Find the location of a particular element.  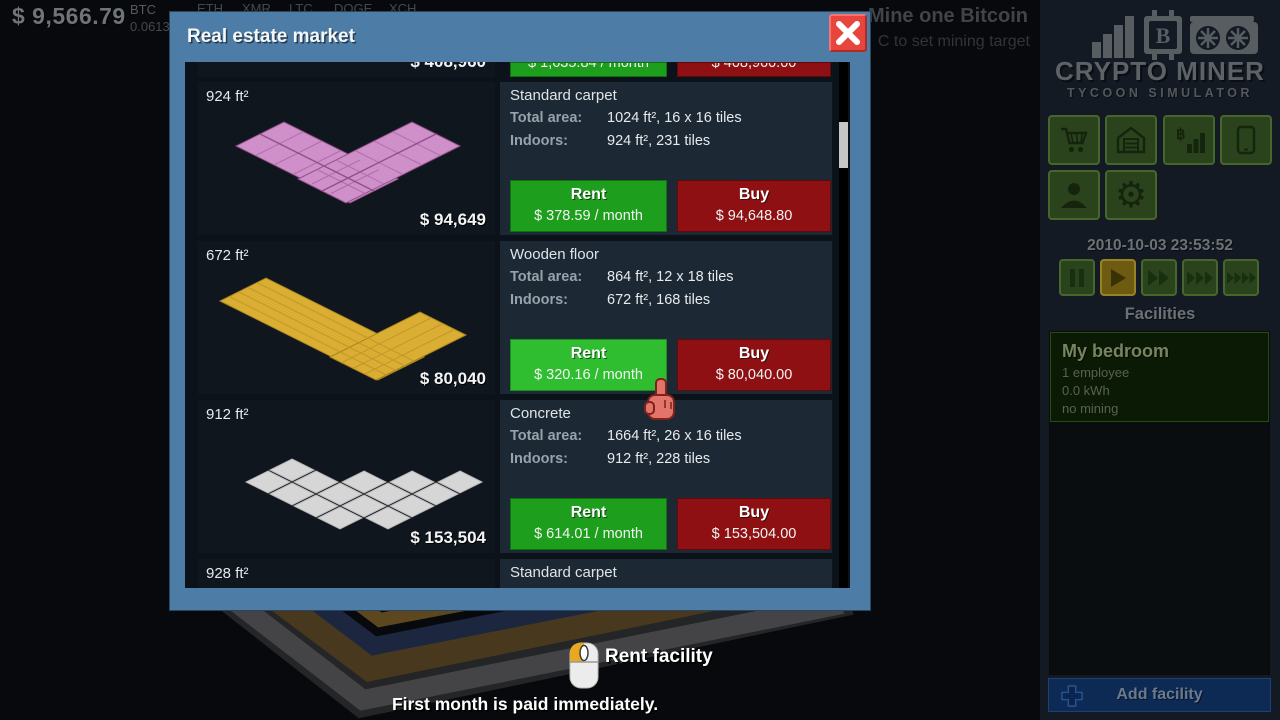

cart-icon is located at coordinates (1074, 140).